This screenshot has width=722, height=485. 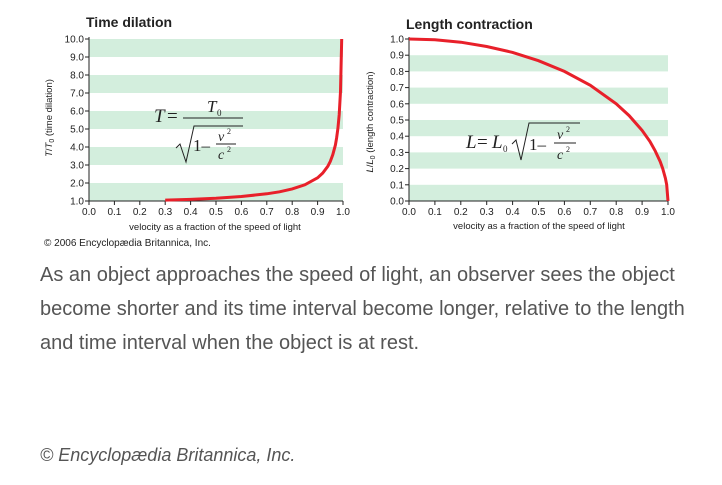 What do you see at coordinates (77, 58) in the screenshot?
I see `y-tick-label: 9.0` at bounding box center [77, 58].